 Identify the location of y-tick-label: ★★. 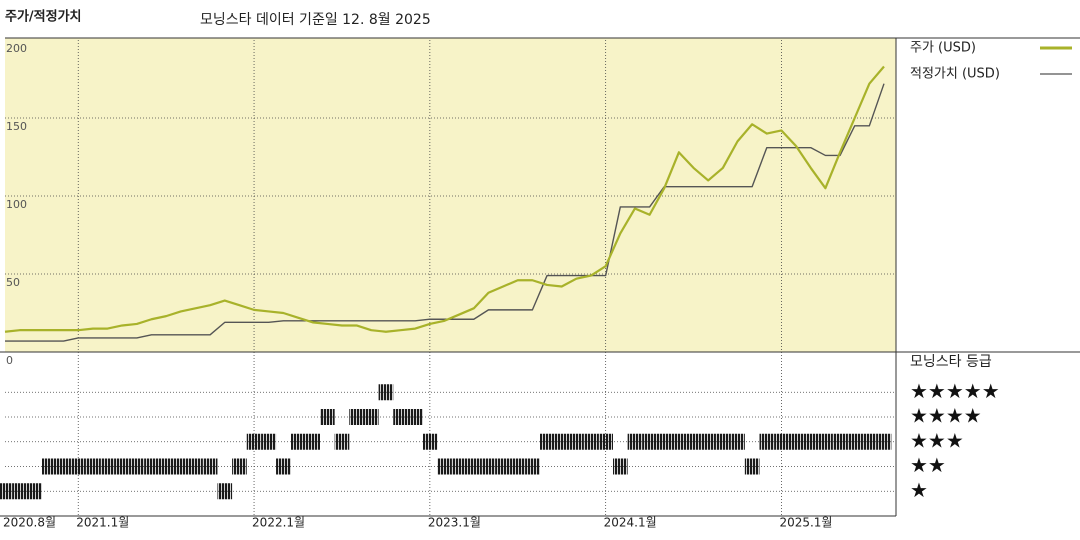
(928, 465).